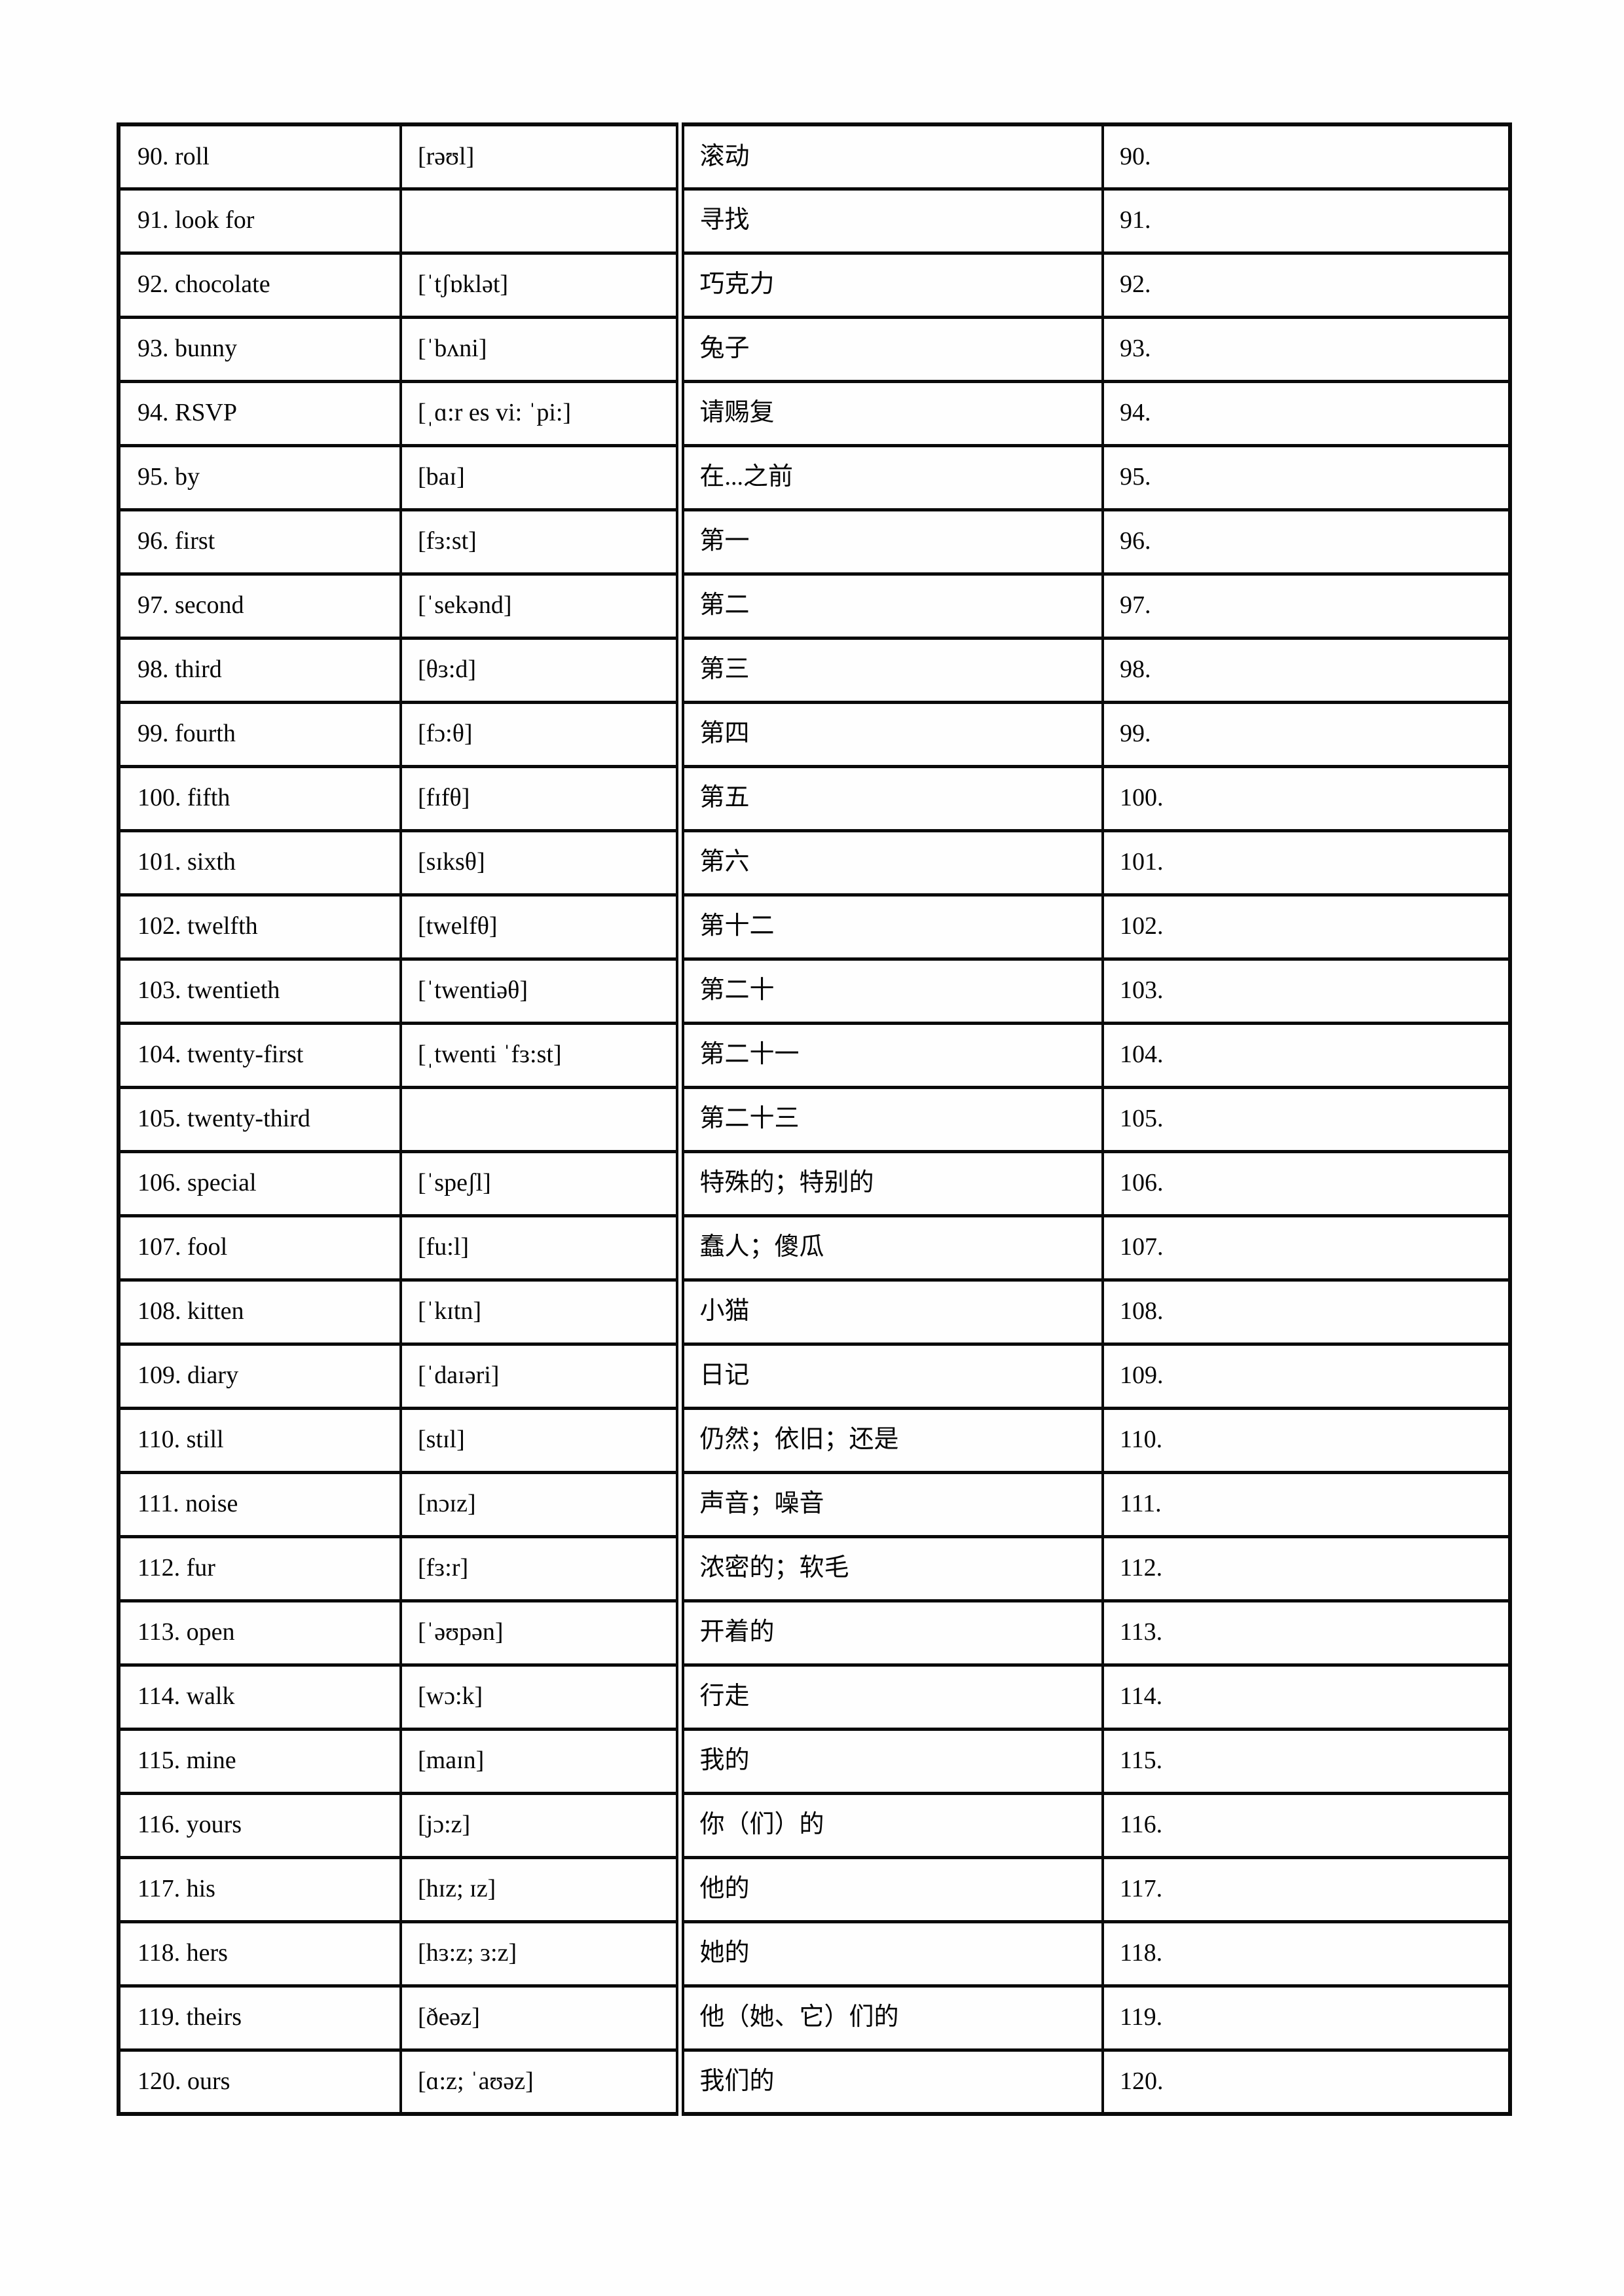  Describe the element at coordinates (889, 927) in the screenshot. I see `meaning-cell: 第十二` at that location.